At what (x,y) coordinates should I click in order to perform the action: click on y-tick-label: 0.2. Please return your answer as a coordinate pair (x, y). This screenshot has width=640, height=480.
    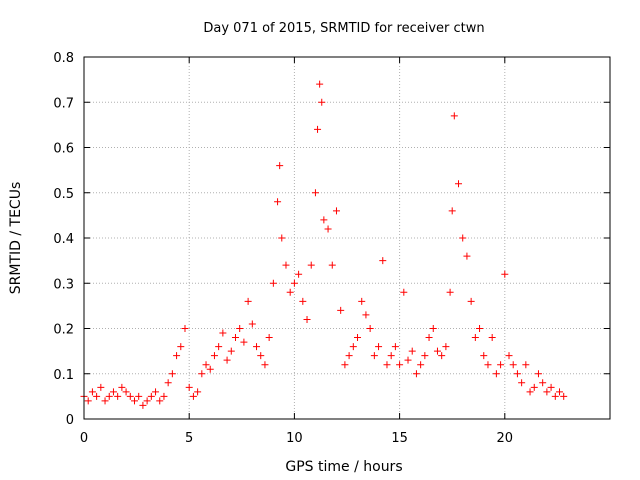
    Looking at the image, I should click on (63, 330).